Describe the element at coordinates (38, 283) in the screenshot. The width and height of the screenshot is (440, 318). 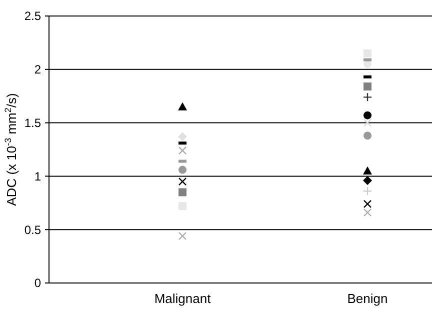
I see `y-tick-label: 0` at that location.